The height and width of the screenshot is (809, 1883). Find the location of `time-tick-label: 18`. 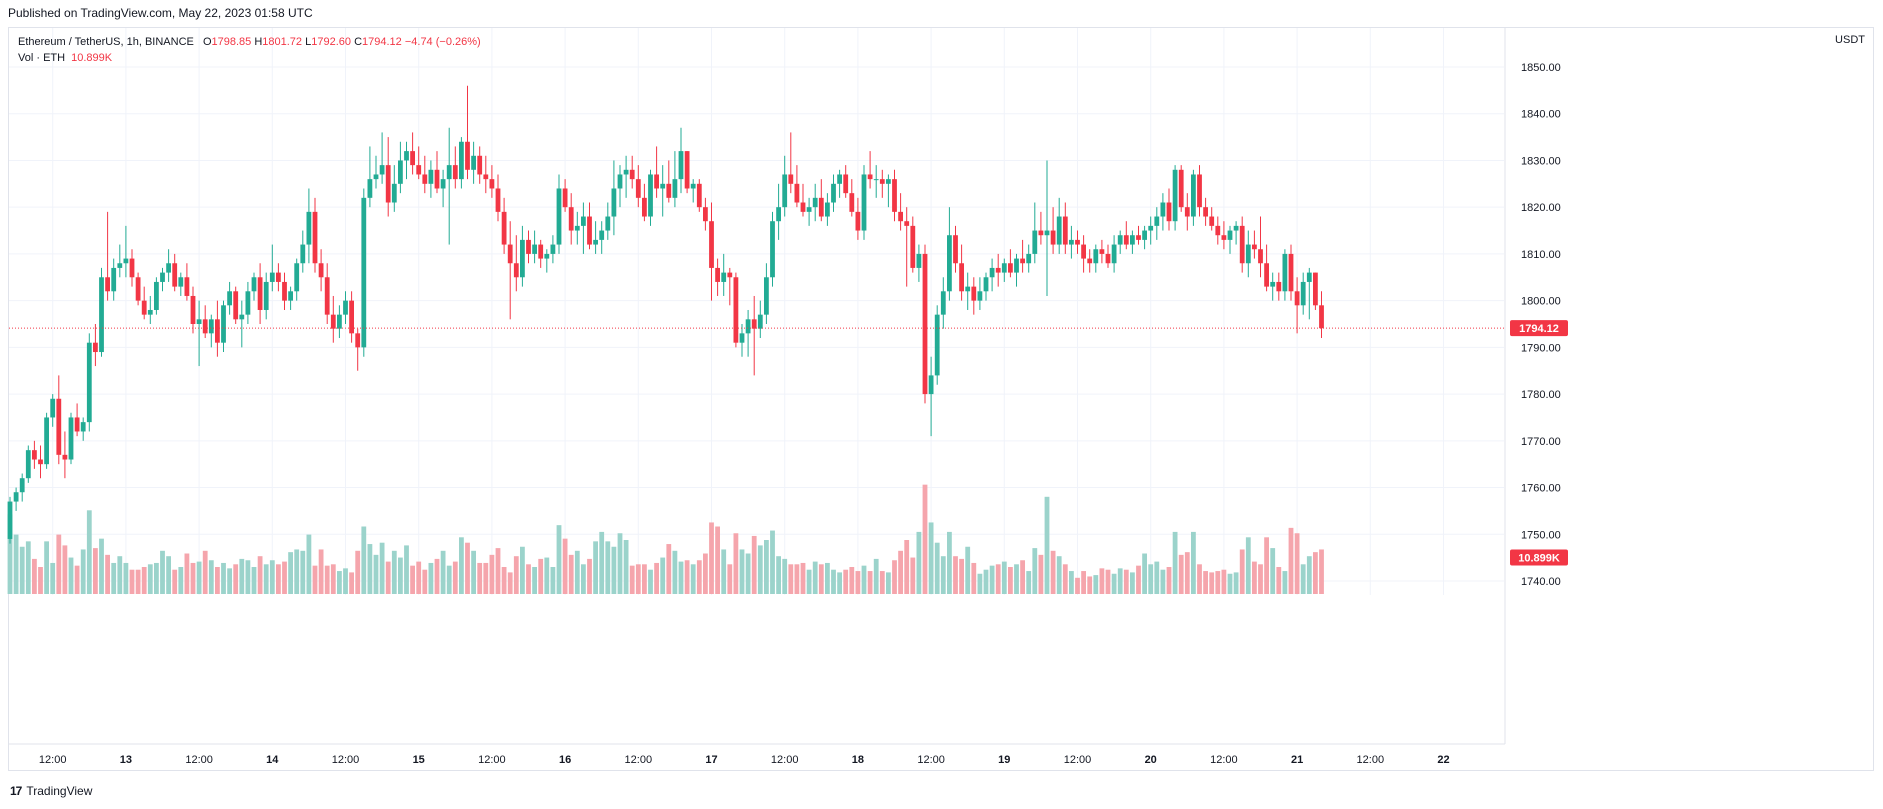

time-tick-label: 18 is located at coordinates (858, 760).